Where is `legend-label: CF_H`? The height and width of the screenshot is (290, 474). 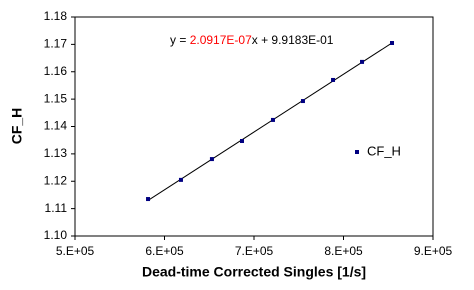
legend-label: CF_H is located at coordinates (384, 150).